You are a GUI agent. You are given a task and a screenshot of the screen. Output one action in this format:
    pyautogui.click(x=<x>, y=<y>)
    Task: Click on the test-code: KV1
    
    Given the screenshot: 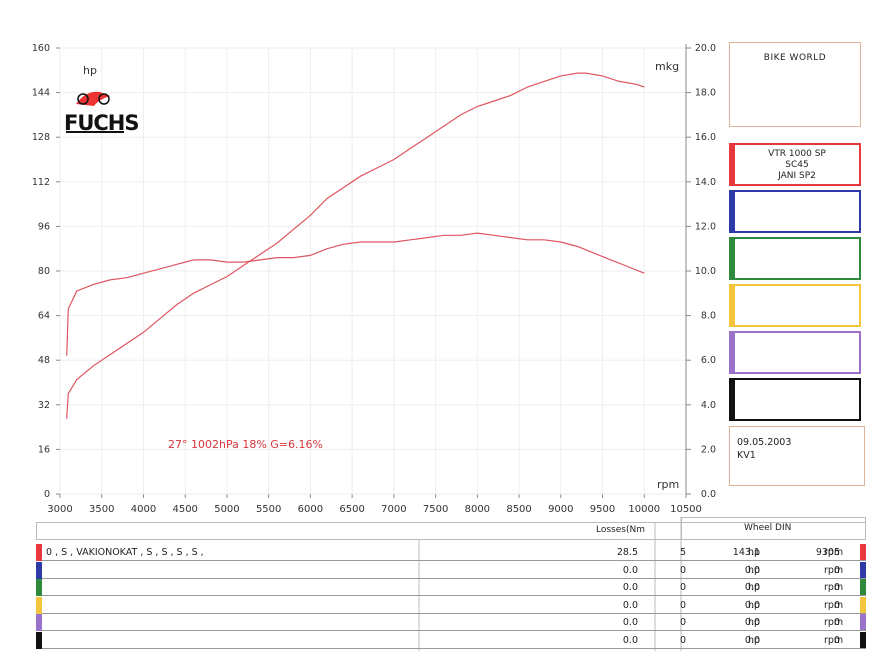 What is the action you would take?
    pyautogui.click(x=746, y=455)
    